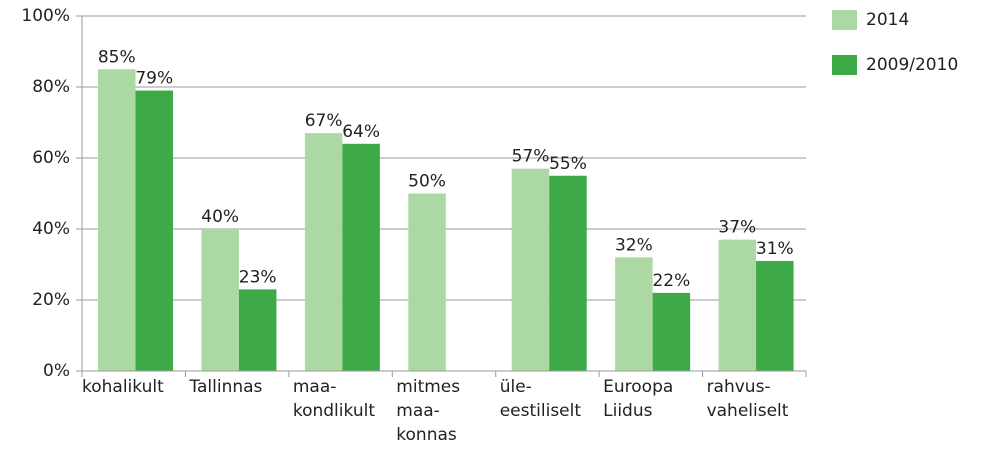 The image size is (988, 457). What do you see at coordinates (258, 277) in the screenshot?
I see `data-label: 23%` at bounding box center [258, 277].